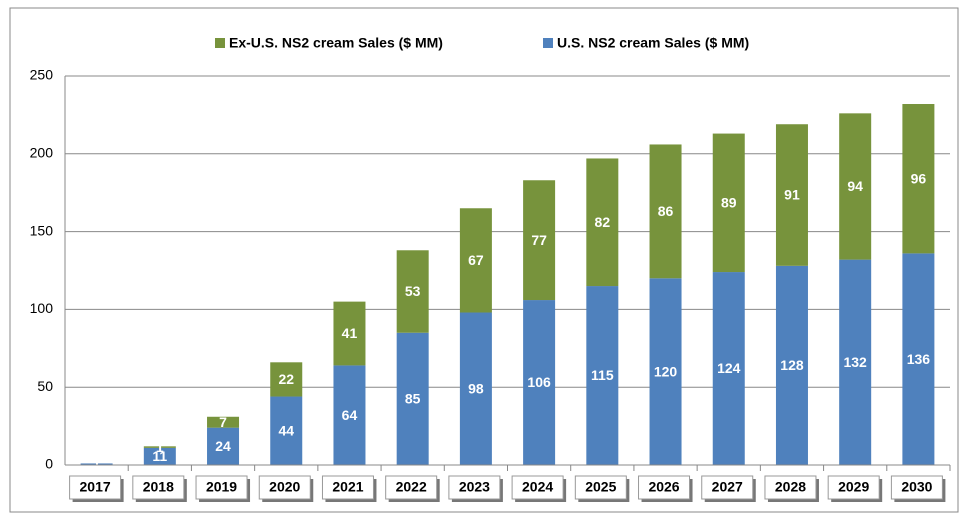  I want to click on x-tick-label: 2022, so click(411, 487).